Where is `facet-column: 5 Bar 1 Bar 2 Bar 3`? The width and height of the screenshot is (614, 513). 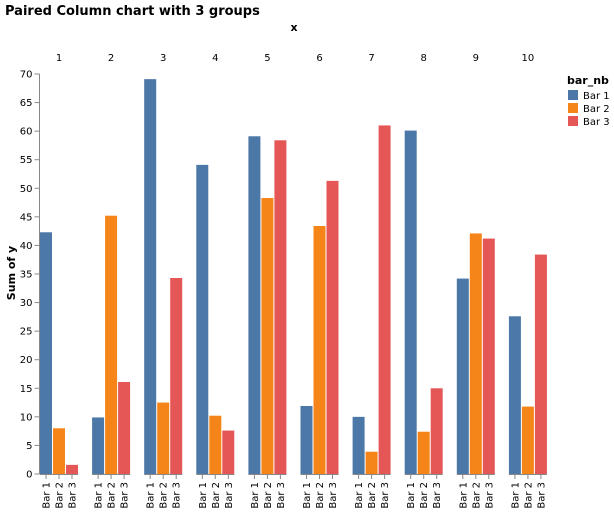
facet-column: 5 Bar 1 Bar 2 Bar 3 is located at coordinates (267, 281).